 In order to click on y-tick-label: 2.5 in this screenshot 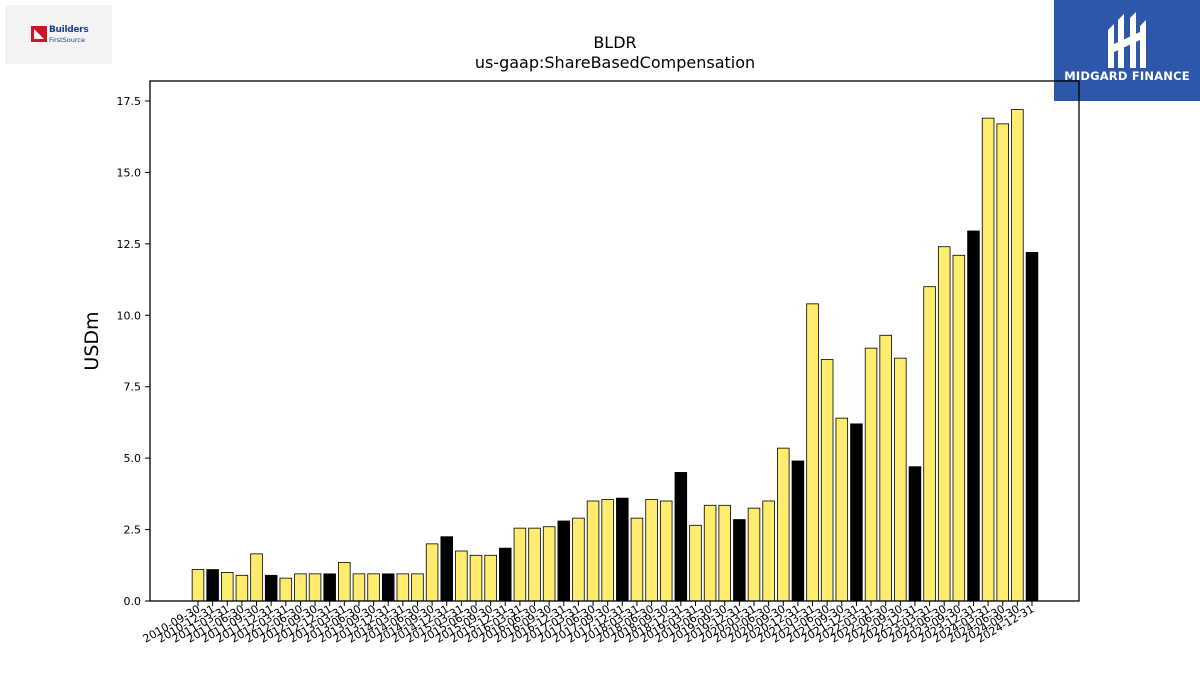, I will do `click(133, 530)`.